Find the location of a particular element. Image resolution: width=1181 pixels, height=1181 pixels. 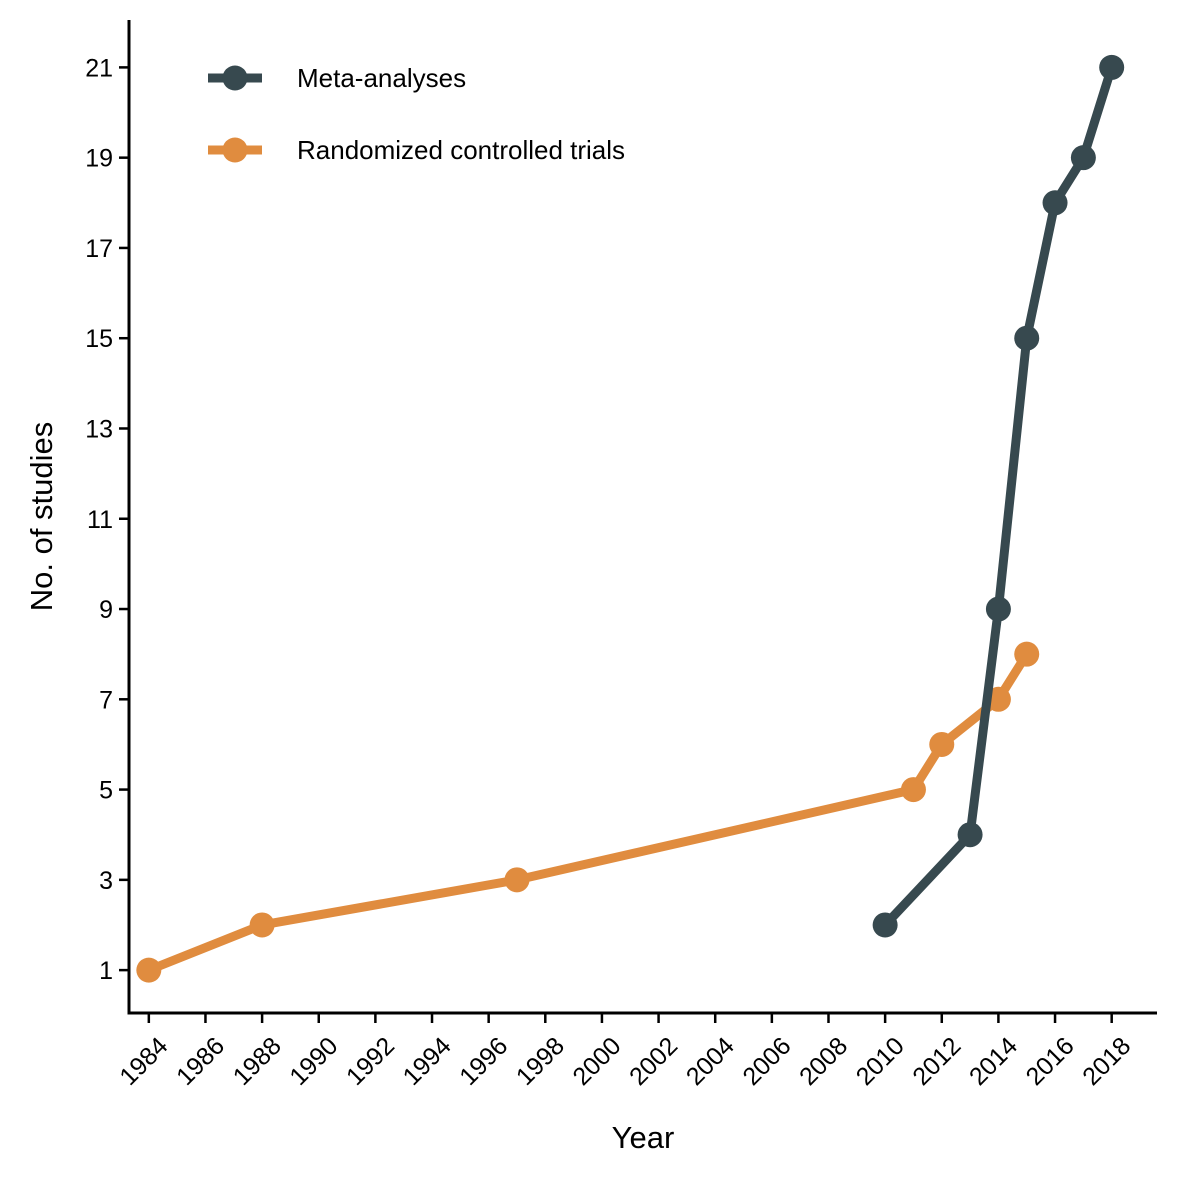

y-tick-label: 21 is located at coordinates (99, 68).